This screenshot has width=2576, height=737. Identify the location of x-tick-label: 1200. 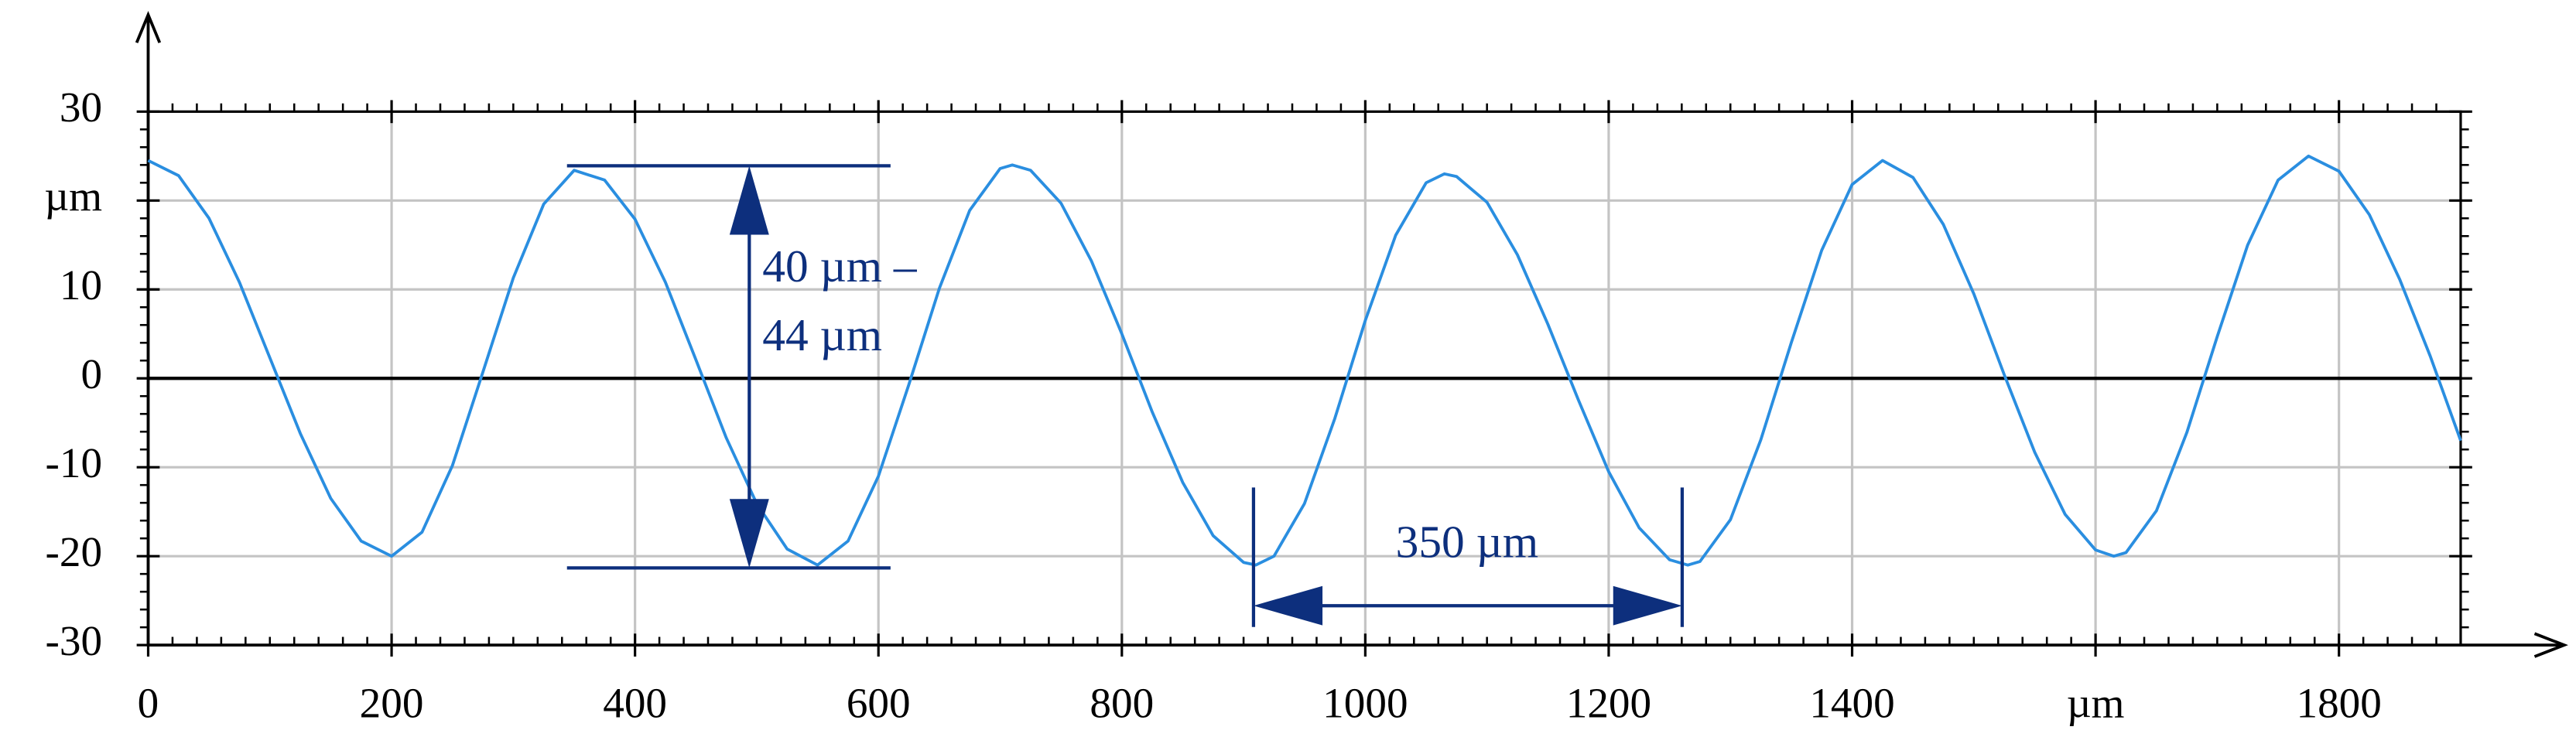
(1609, 702).